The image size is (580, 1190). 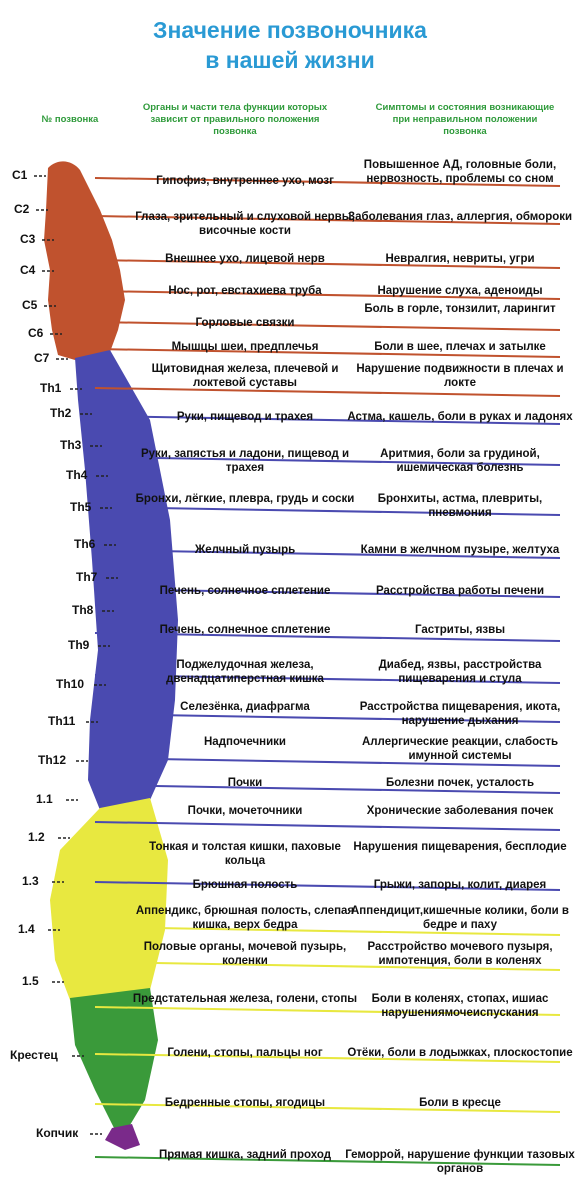 What do you see at coordinates (460, 291) in the screenshot?
I see `symptom-text: Нарушение слуха, аденоиды` at bounding box center [460, 291].